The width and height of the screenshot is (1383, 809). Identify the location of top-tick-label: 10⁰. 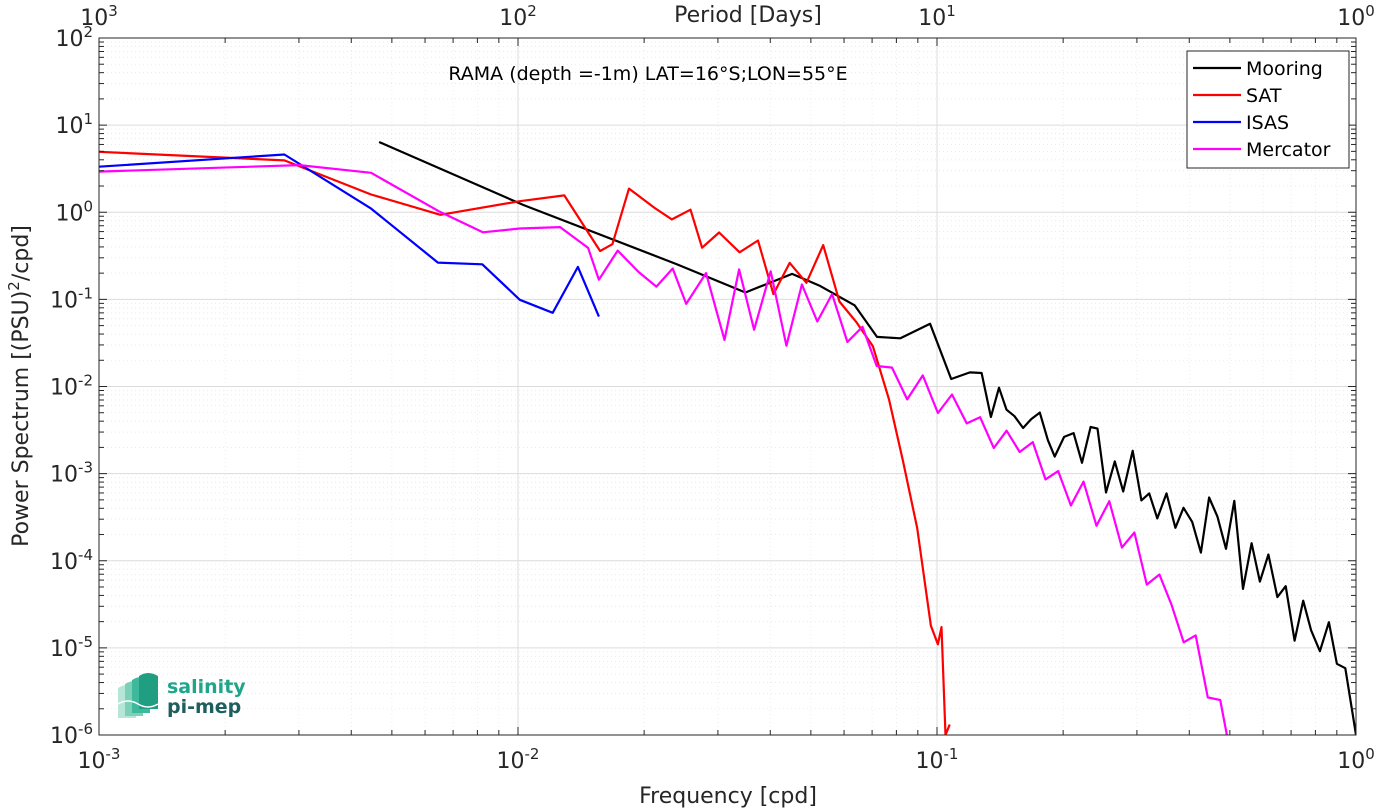
(1356, 16).